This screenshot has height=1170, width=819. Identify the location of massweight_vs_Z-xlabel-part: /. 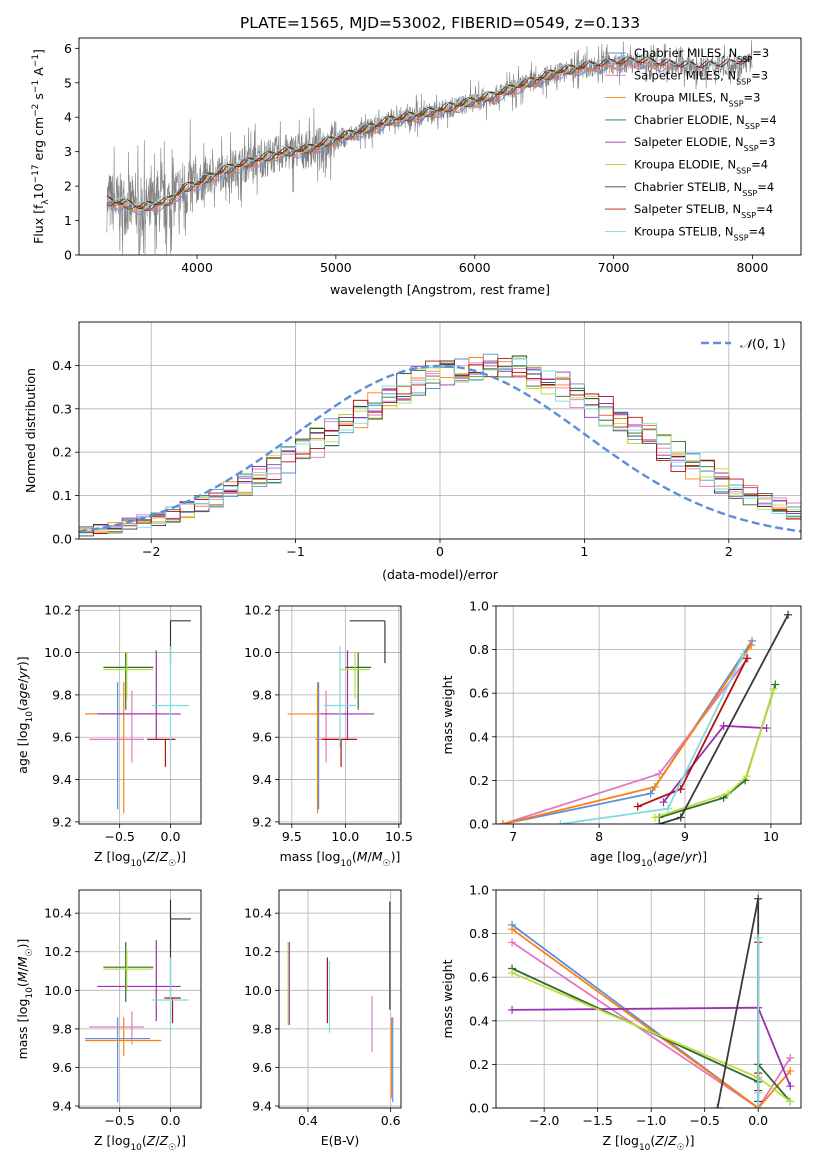
(666, 1140).